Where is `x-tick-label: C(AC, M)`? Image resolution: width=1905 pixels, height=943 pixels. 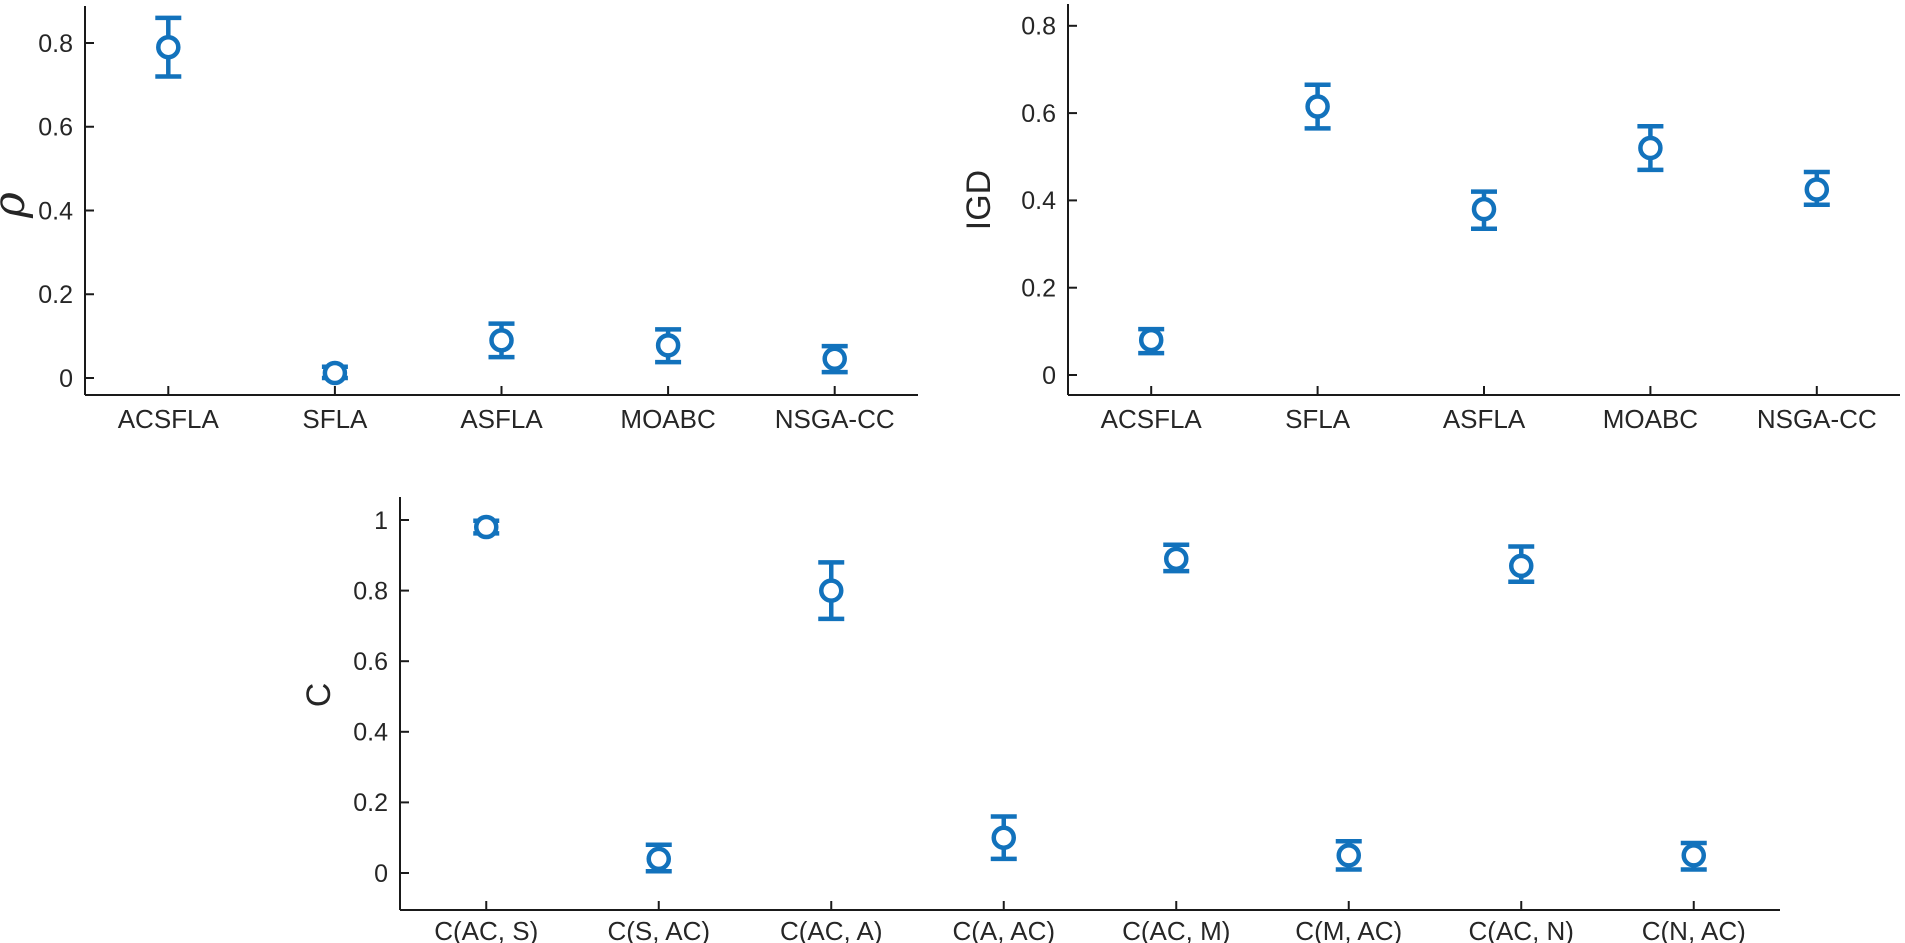 x-tick-label: C(AC, M) is located at coordinates (1176, 929).